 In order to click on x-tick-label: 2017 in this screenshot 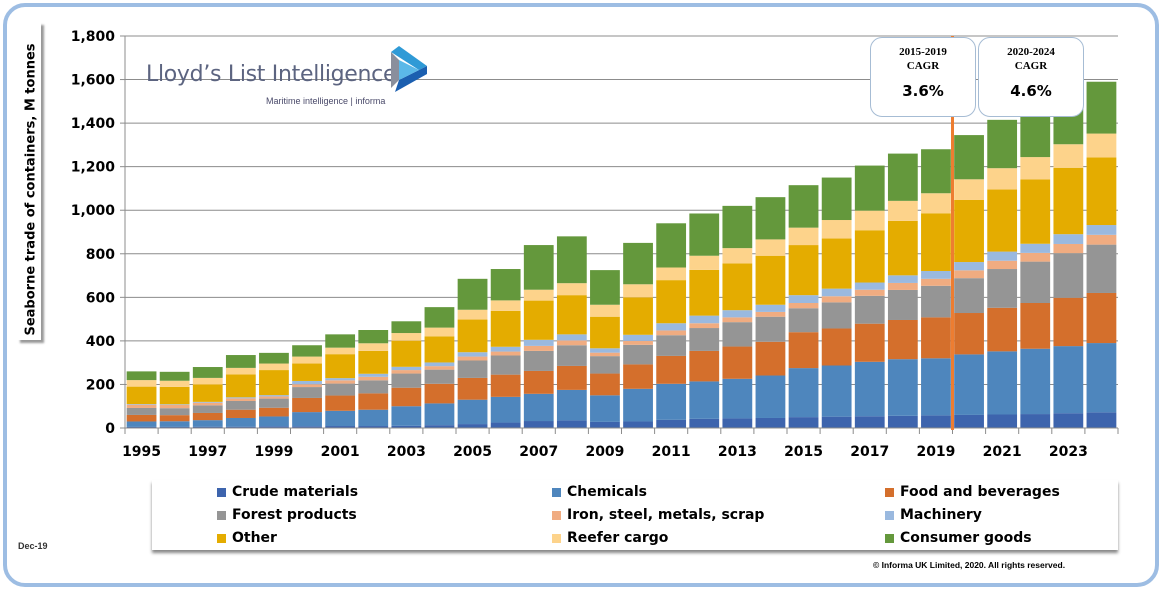, I will do `click(869, 452)`.